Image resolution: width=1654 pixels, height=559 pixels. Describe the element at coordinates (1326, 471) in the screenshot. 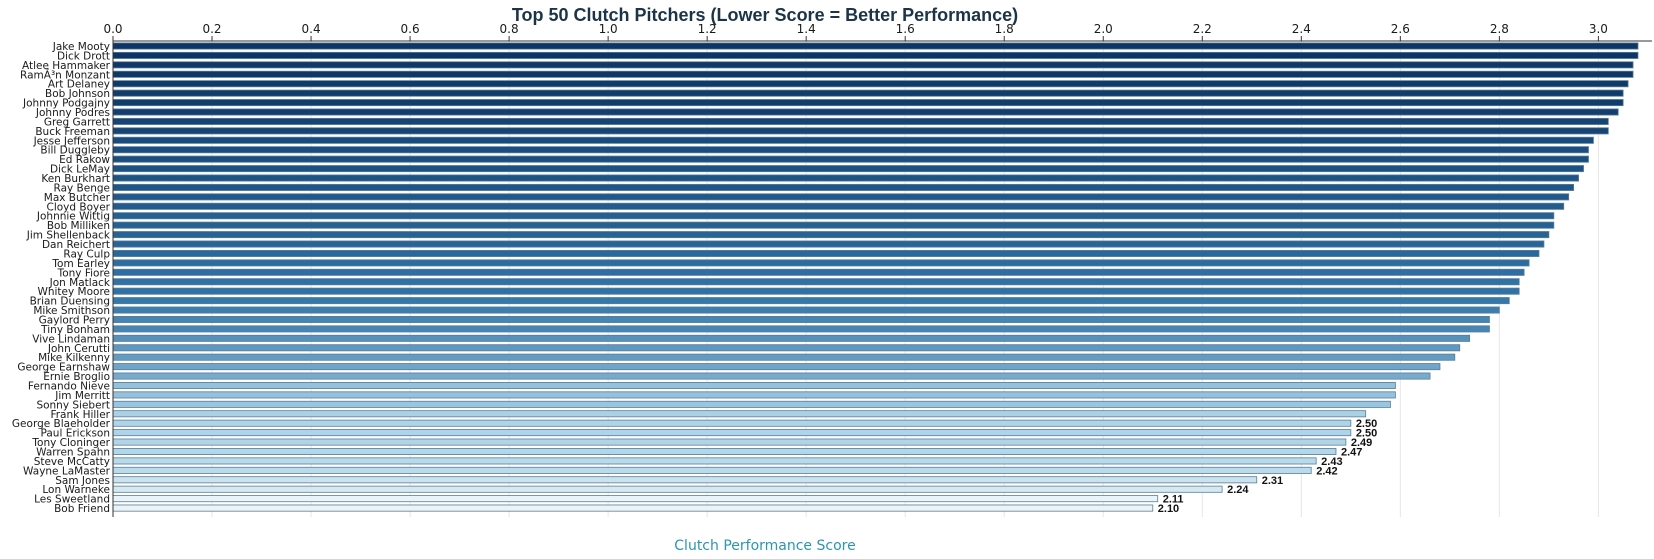

I see `data-label: 2.42` at that location.